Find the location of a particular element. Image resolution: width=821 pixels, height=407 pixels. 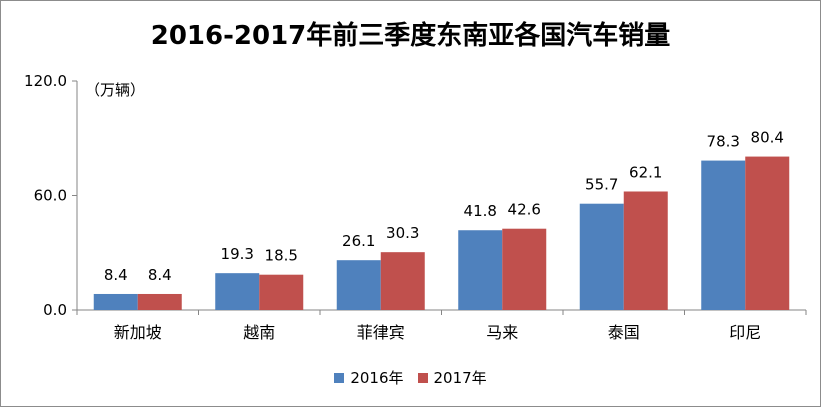

unit-label: （万辆） is located at coordinates (115, 90).